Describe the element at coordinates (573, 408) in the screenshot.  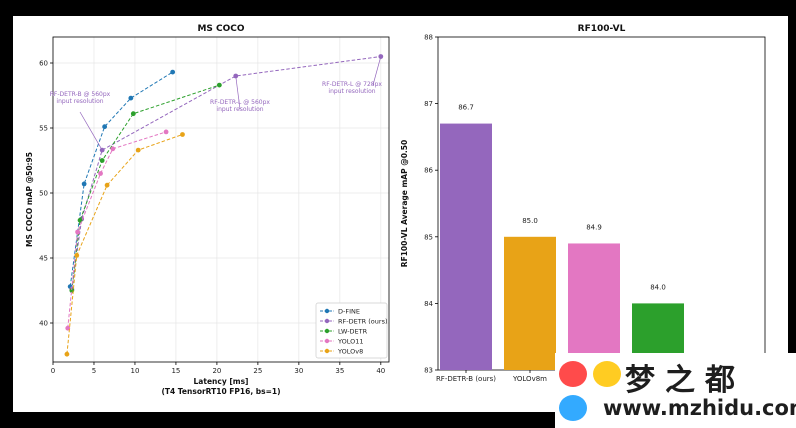
I see `watermark-blue-face-icon` at that location.